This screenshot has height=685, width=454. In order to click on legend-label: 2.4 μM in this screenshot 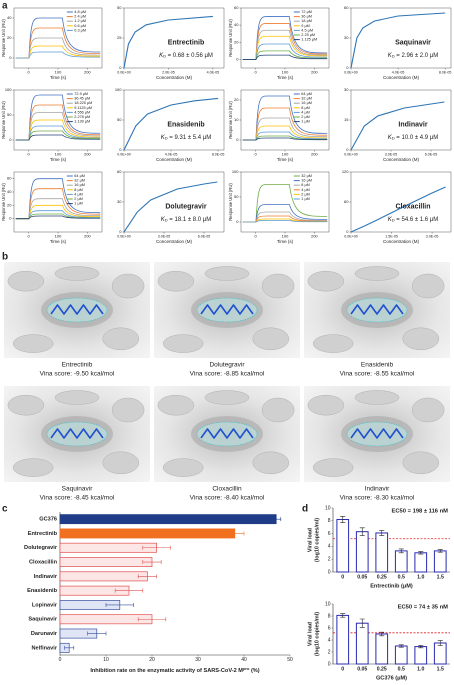, I will do `click(80, 17)`.